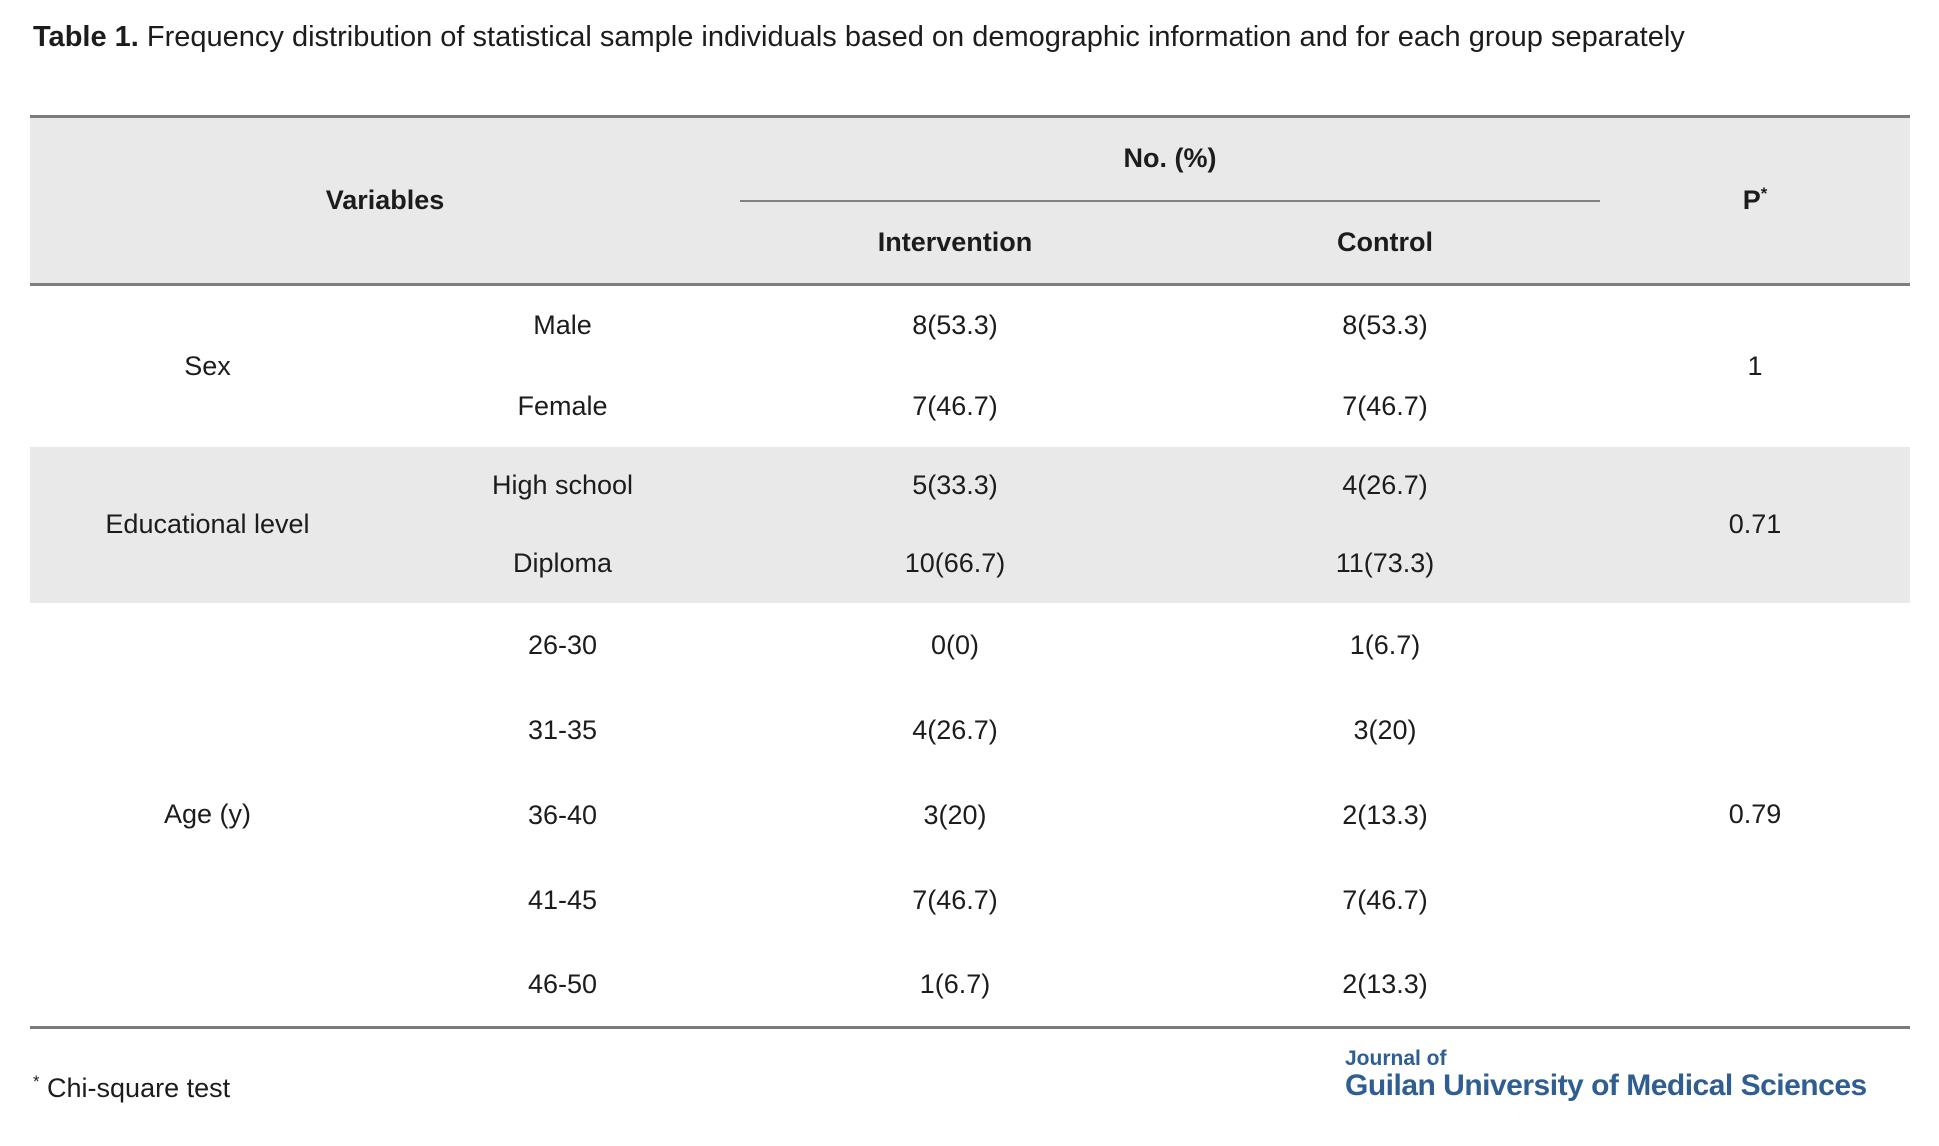 The image size is (1939, 1146). What do you see at coordinates (139, 1088) in the screenshot?
I see `footnote-text: Chi-square test` at bounding box center [139, 1088].